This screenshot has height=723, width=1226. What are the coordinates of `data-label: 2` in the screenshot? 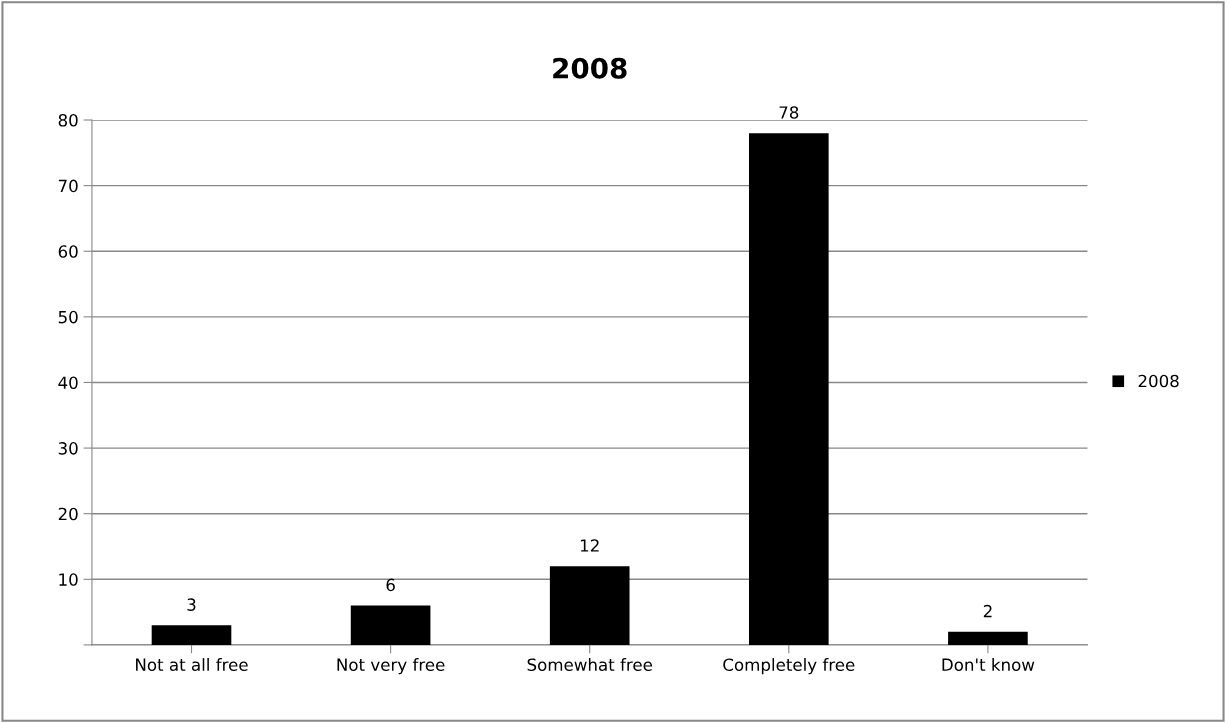 It's located at (987, 611).